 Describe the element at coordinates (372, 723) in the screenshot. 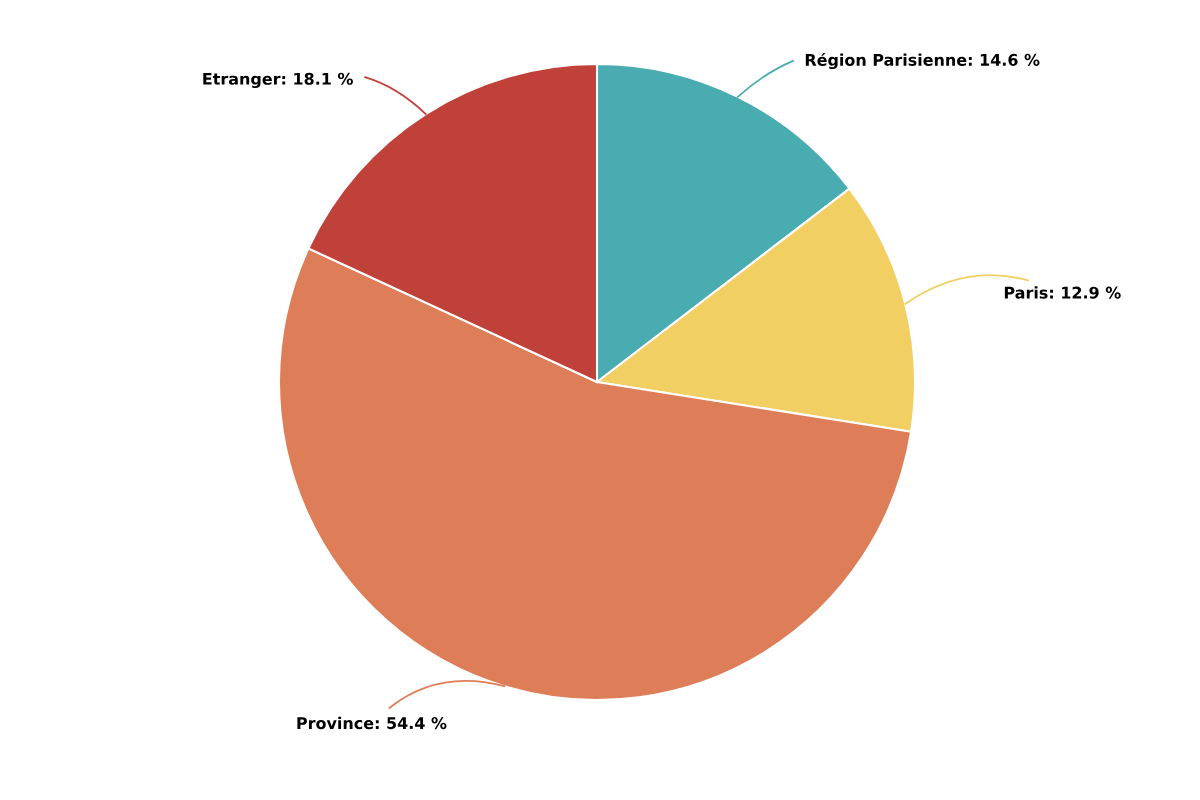

I see `slice-label: Province: 54.4 %` at that location.